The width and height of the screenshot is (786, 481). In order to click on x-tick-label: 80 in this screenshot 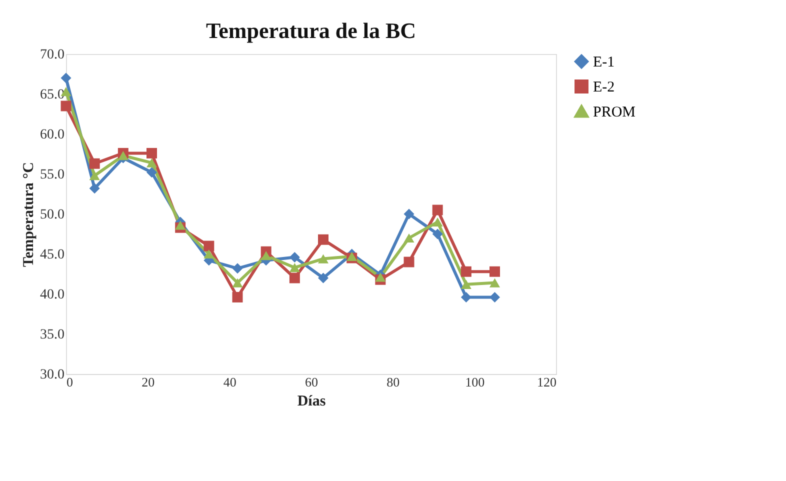, I will do `click(393, 382)`.